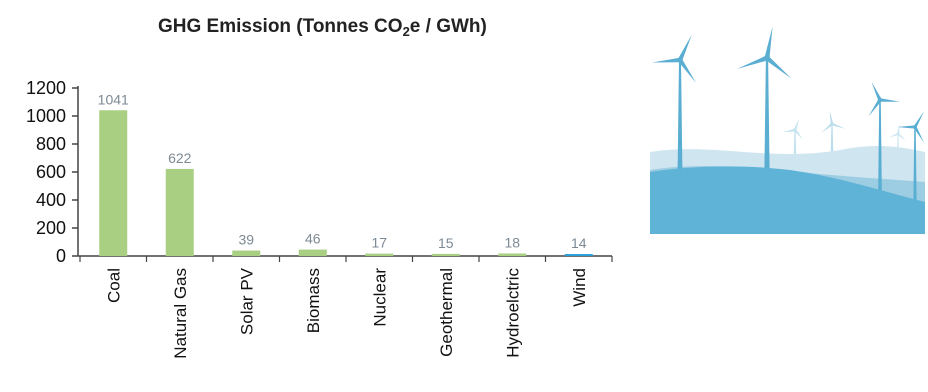 The height and width of the screenshot is (392, 928). I want to click on bar-natural-gas, so click(179, 212).